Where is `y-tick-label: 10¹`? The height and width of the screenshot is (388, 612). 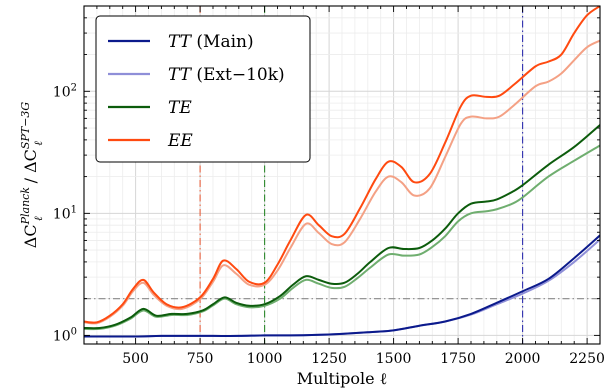 y-tick-label: 10¹ is located at coordinates (65, 213).